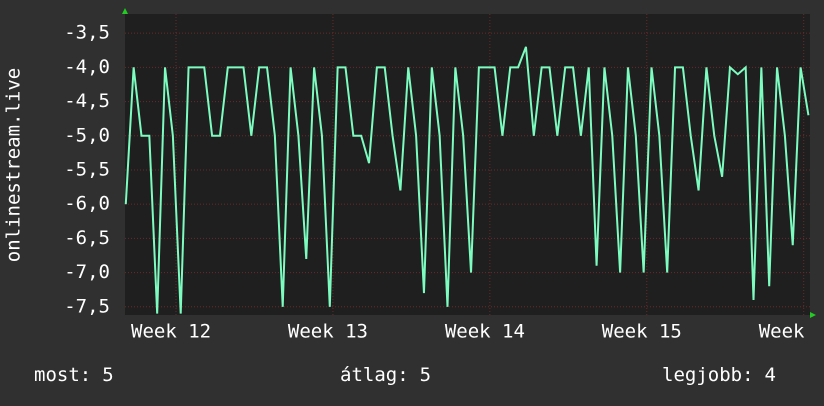 The width and height of the screenshot is (824, 406). I want to click on stat-label: átlag:, so click(374, 375).